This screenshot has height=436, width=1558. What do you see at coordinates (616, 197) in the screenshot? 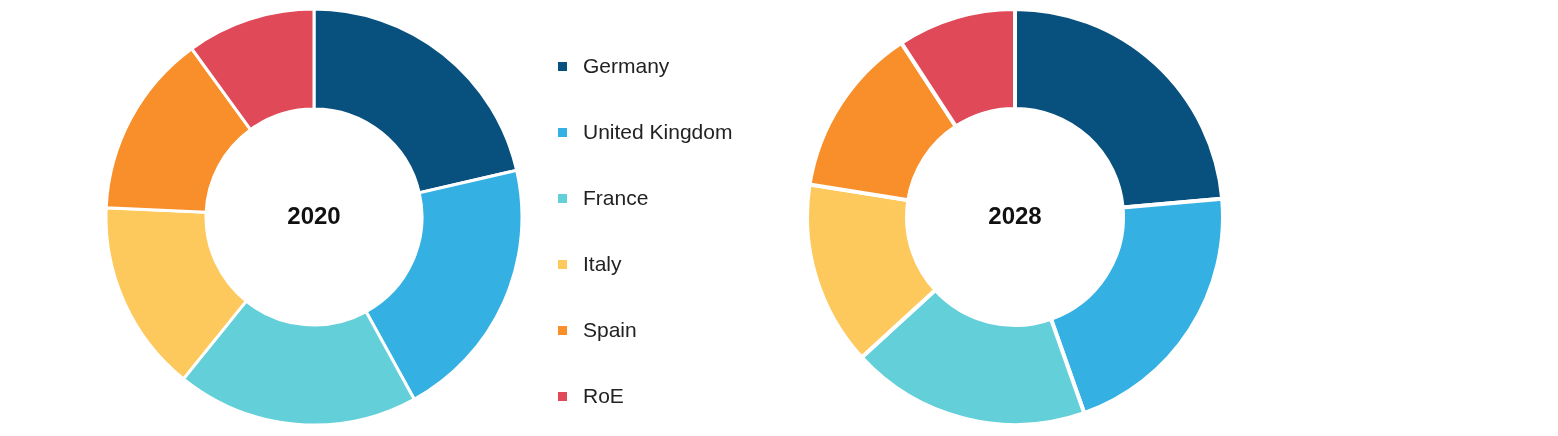
I see `legend-label: France` at bounding box center [616, 197].